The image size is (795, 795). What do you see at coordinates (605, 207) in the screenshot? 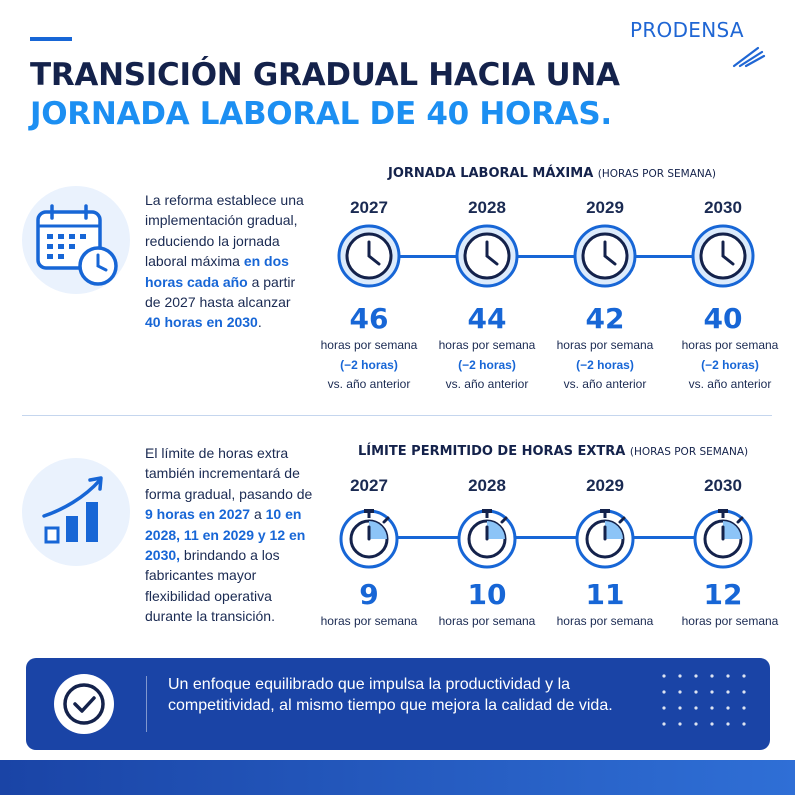
I see `hours-year: 2029` at bounding box center [605, 207].